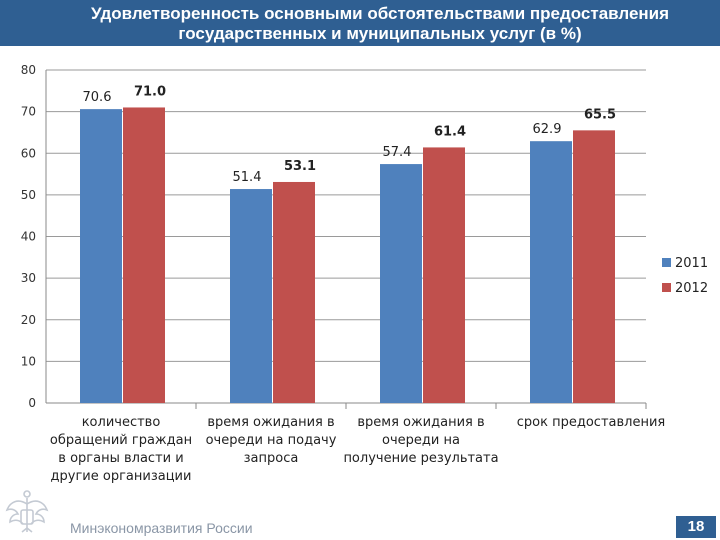  What do you see at coordinates (27, 511) in the screenshot?
I see `coat-of-arms-icon` at bounding box center [27, 511].